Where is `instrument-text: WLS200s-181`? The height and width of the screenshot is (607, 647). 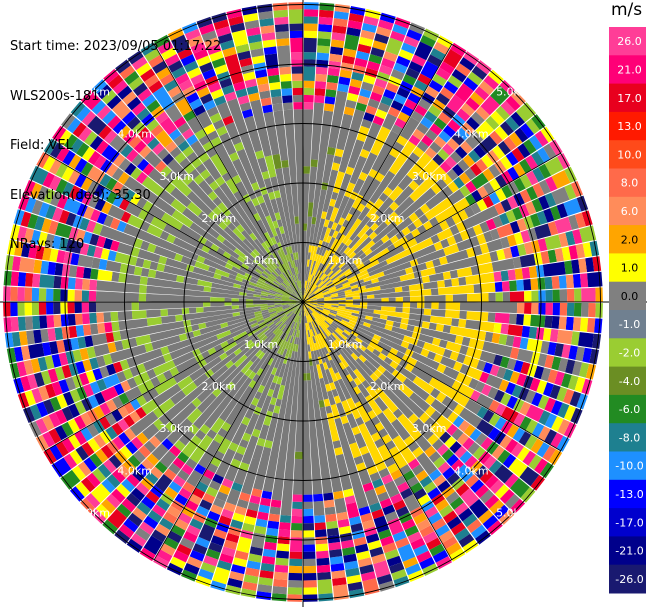
instrument-text: WLS200s-181 is located at coordinates (55, 96).